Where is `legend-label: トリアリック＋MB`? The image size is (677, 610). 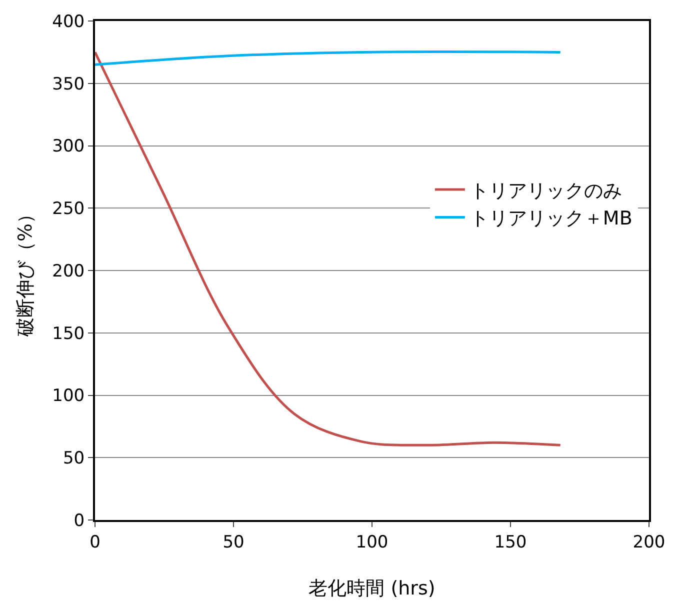
legend-label: トリアリック＋MB is located at coordinates (551, 219).